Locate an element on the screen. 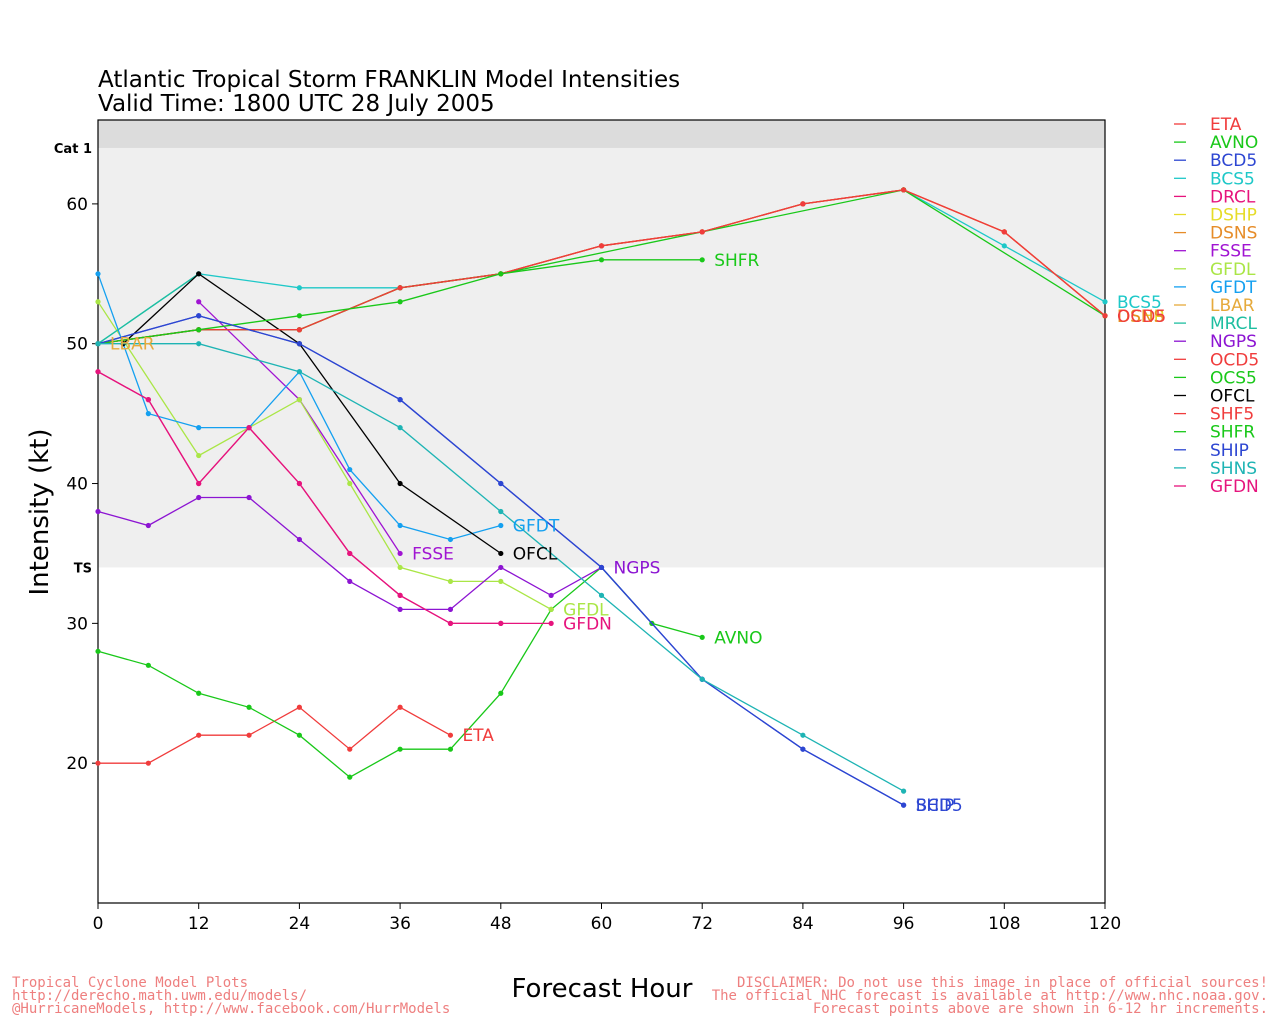 This screenshot has width=1280, height=1024. series-eta is located at coordinates (274, 735).